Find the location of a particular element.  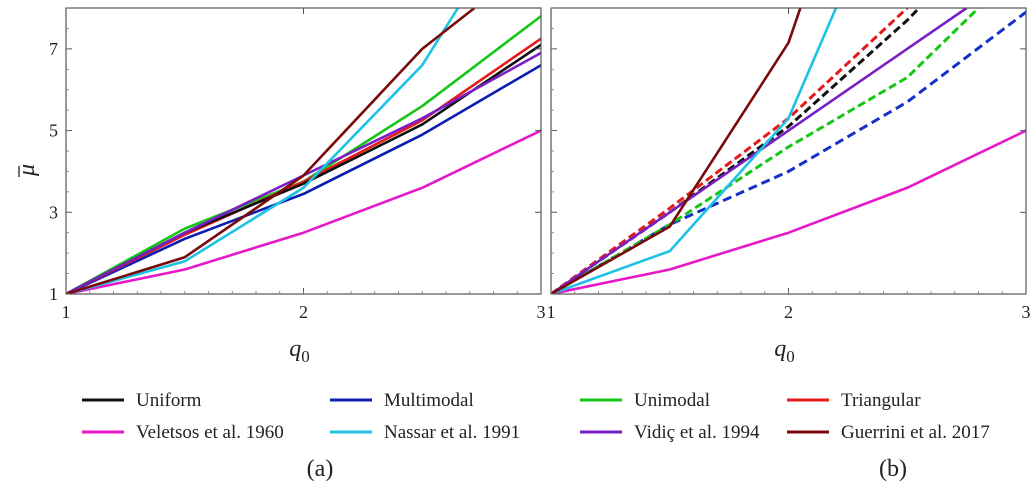

legend-item-guerrini-et-al-2017: Guerrini et al. 2017 is located at coordinates (888, 432).